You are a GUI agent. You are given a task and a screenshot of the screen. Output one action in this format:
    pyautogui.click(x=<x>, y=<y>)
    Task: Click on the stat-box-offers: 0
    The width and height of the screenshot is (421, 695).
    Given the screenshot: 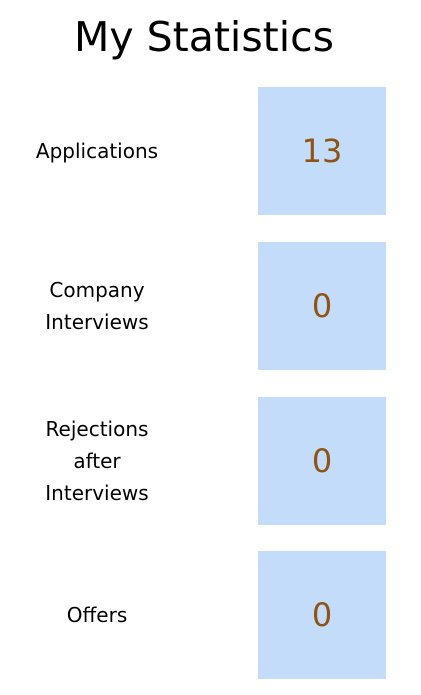 What is the action you would take?
    pyautogui.click(x=322, y=615)
    